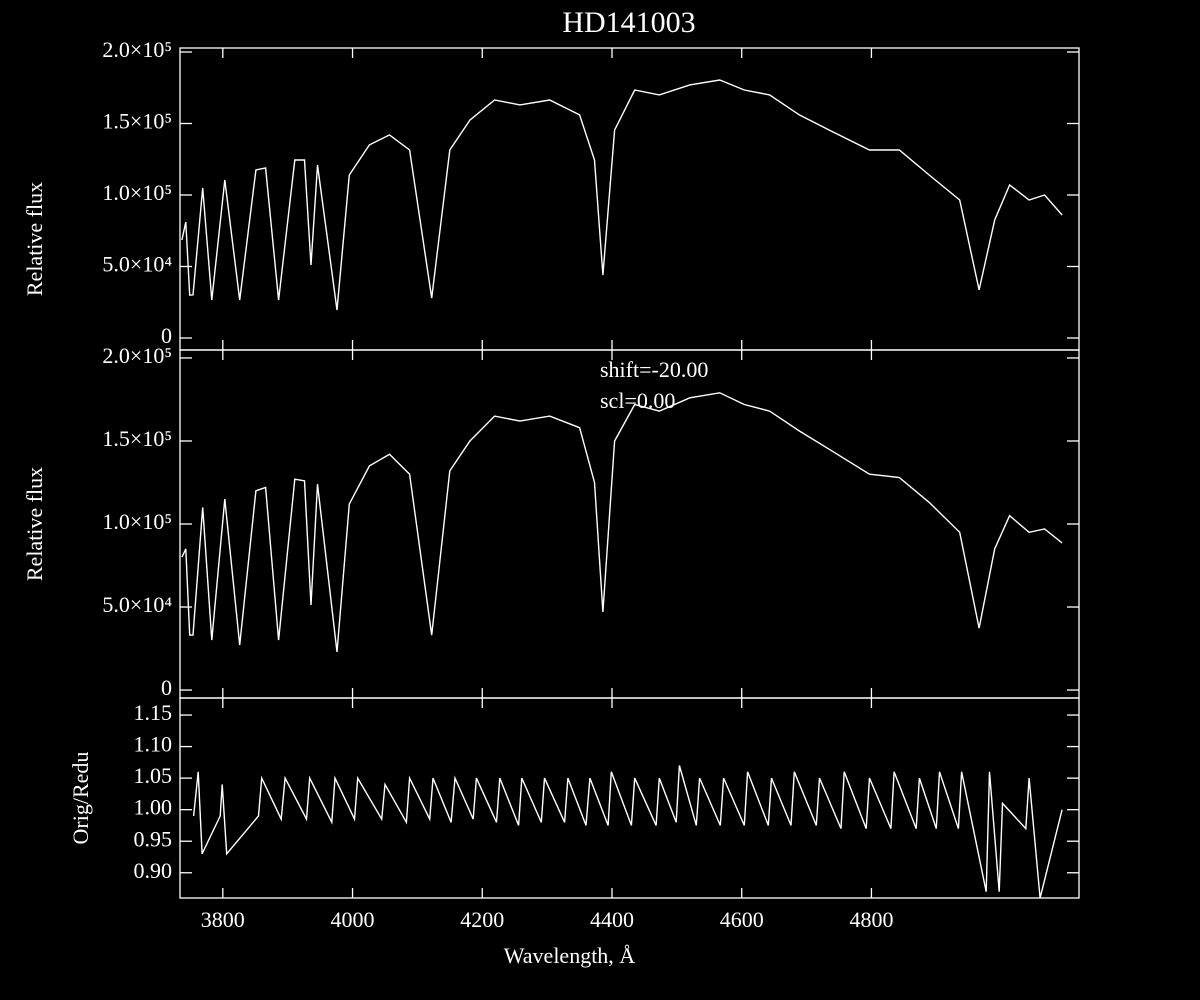 This screenshot has width=1200, height=1000. Describe the element at coordinates (482, 919) in the screenshot. I see `x-tick-label: 4200` at that location.